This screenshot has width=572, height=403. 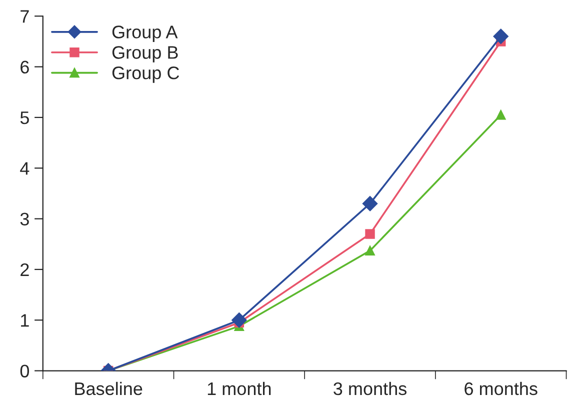 What do you see at coordinates (108, 389) in the screenshot?
I see `x-tick-label: Baseline` at bounding box center [108, 389].